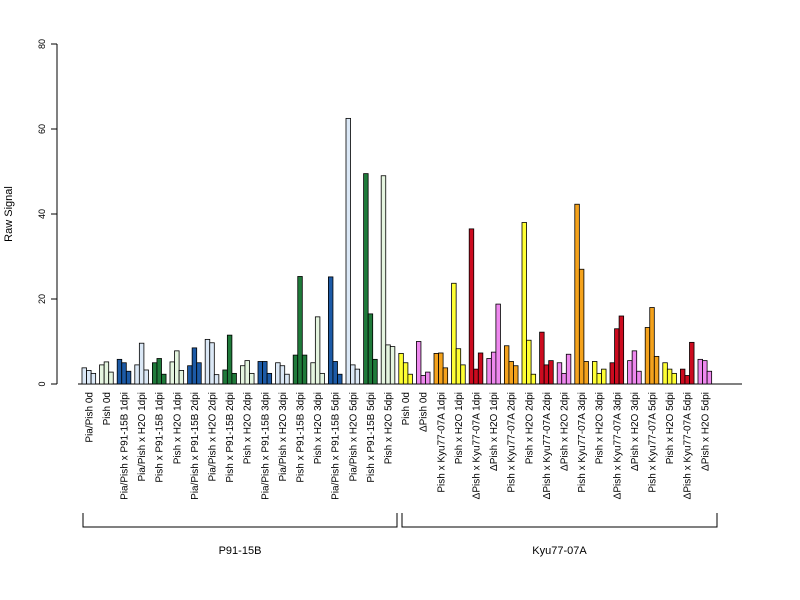  I want to click on y-ticks-layer: 0 20 40 60 80, so click(47, 213).